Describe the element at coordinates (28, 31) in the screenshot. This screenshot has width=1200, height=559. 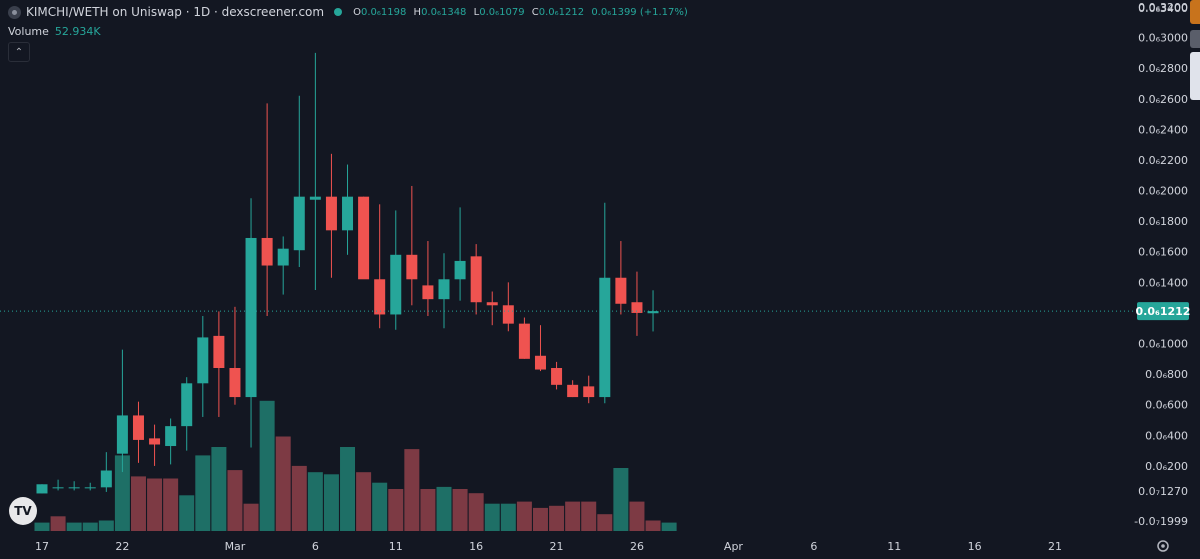
I see `volume-label: Volume` at that location.